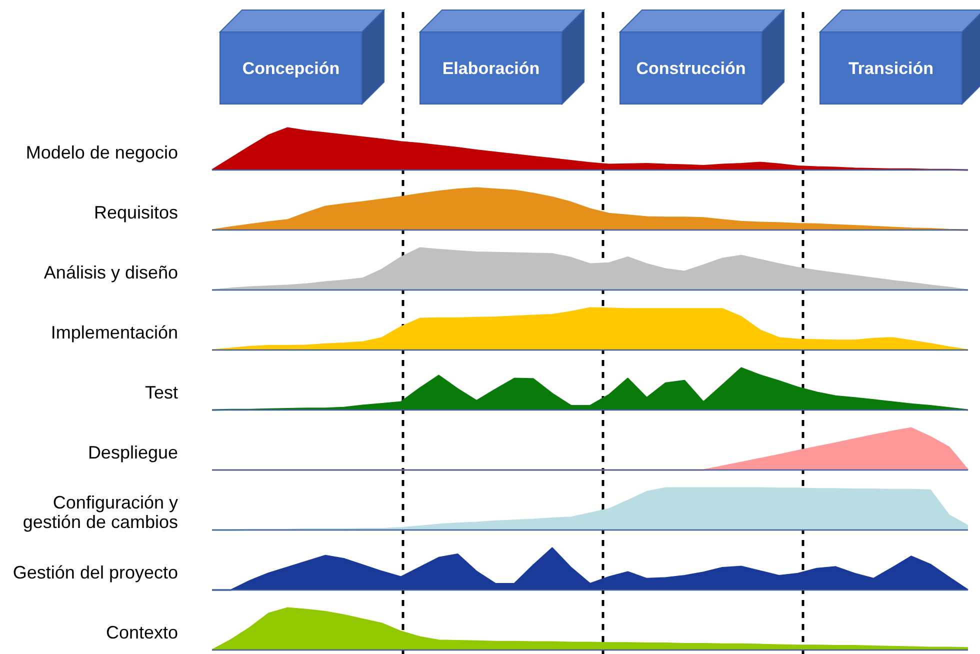 The image size is (980, 654). I want to click on text: Transición, so click(891, 68).